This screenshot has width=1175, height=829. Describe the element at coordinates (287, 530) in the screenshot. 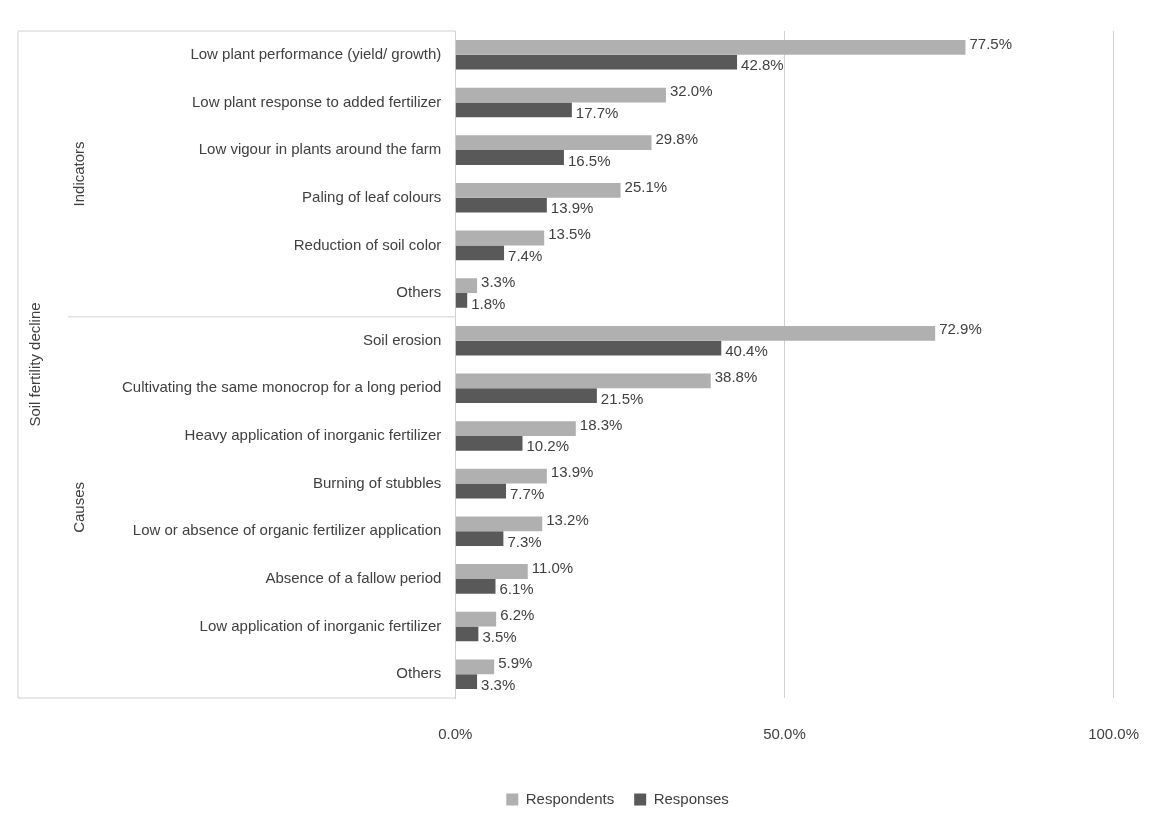

I see `y-tick-label: Low or absence of organic fertilizer application` at that location.